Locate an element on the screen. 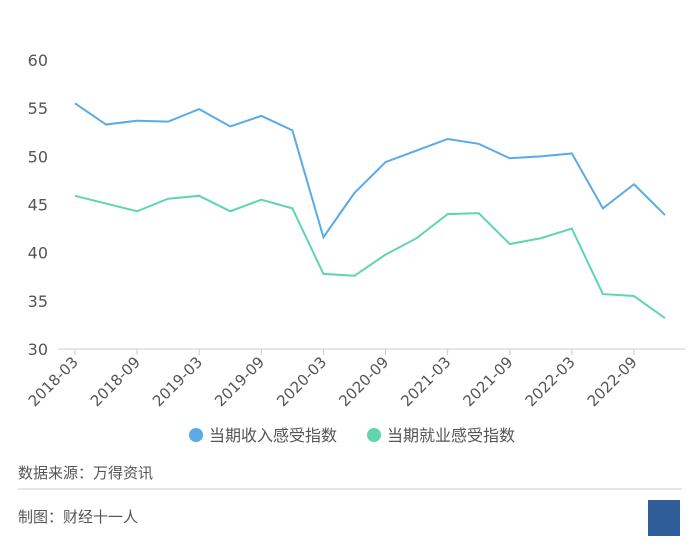 This screenshot has height=549, width=700. y-tick-label: 60 is located at coordinates (38, 60).